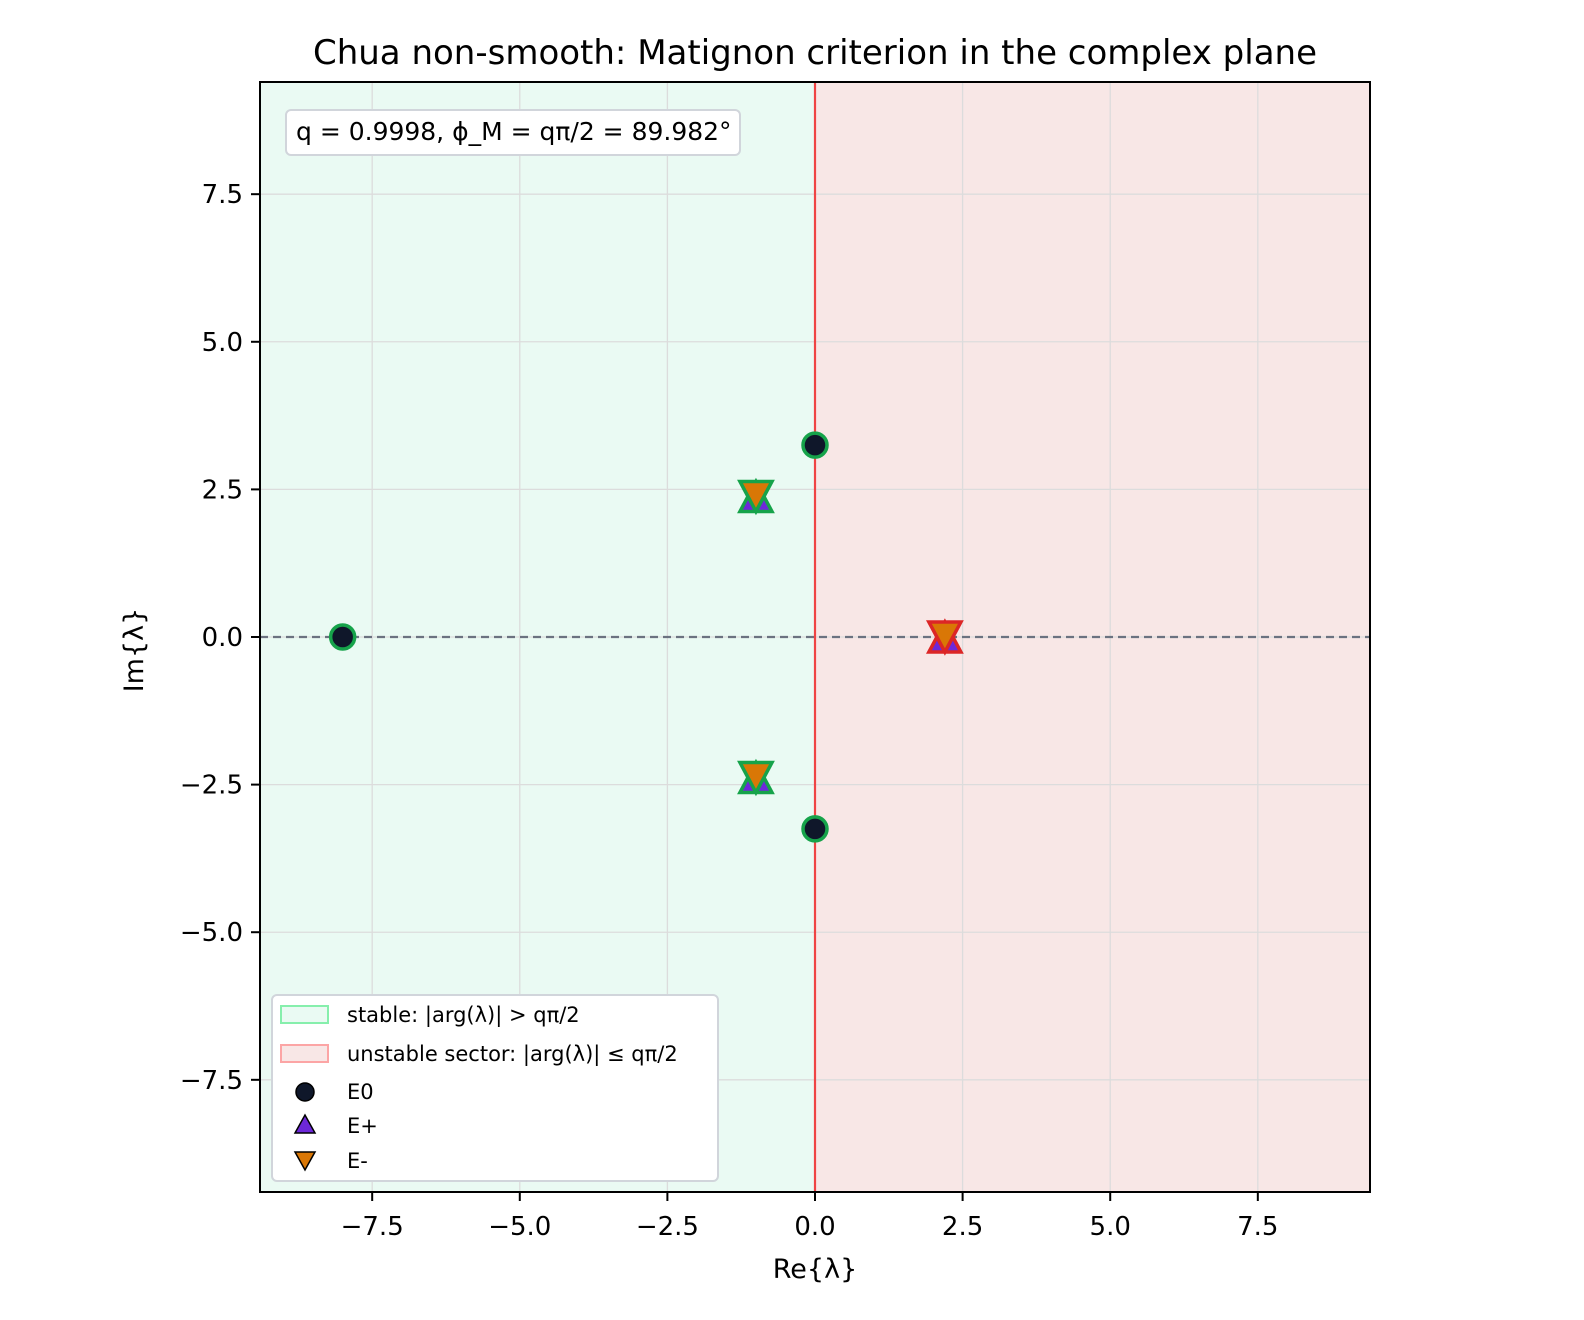 This screenshot has height=1320, width=1584. I want to click on x-tick-label: 7.5, so click(1257, 1227).